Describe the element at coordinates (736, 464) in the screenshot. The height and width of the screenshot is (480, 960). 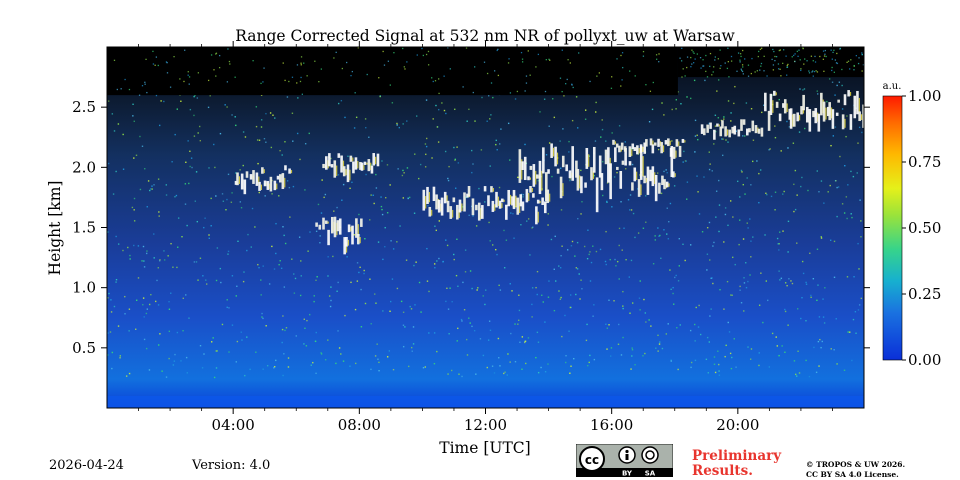
I see `preliminary-results-note: Preliminary Results.` at that location.